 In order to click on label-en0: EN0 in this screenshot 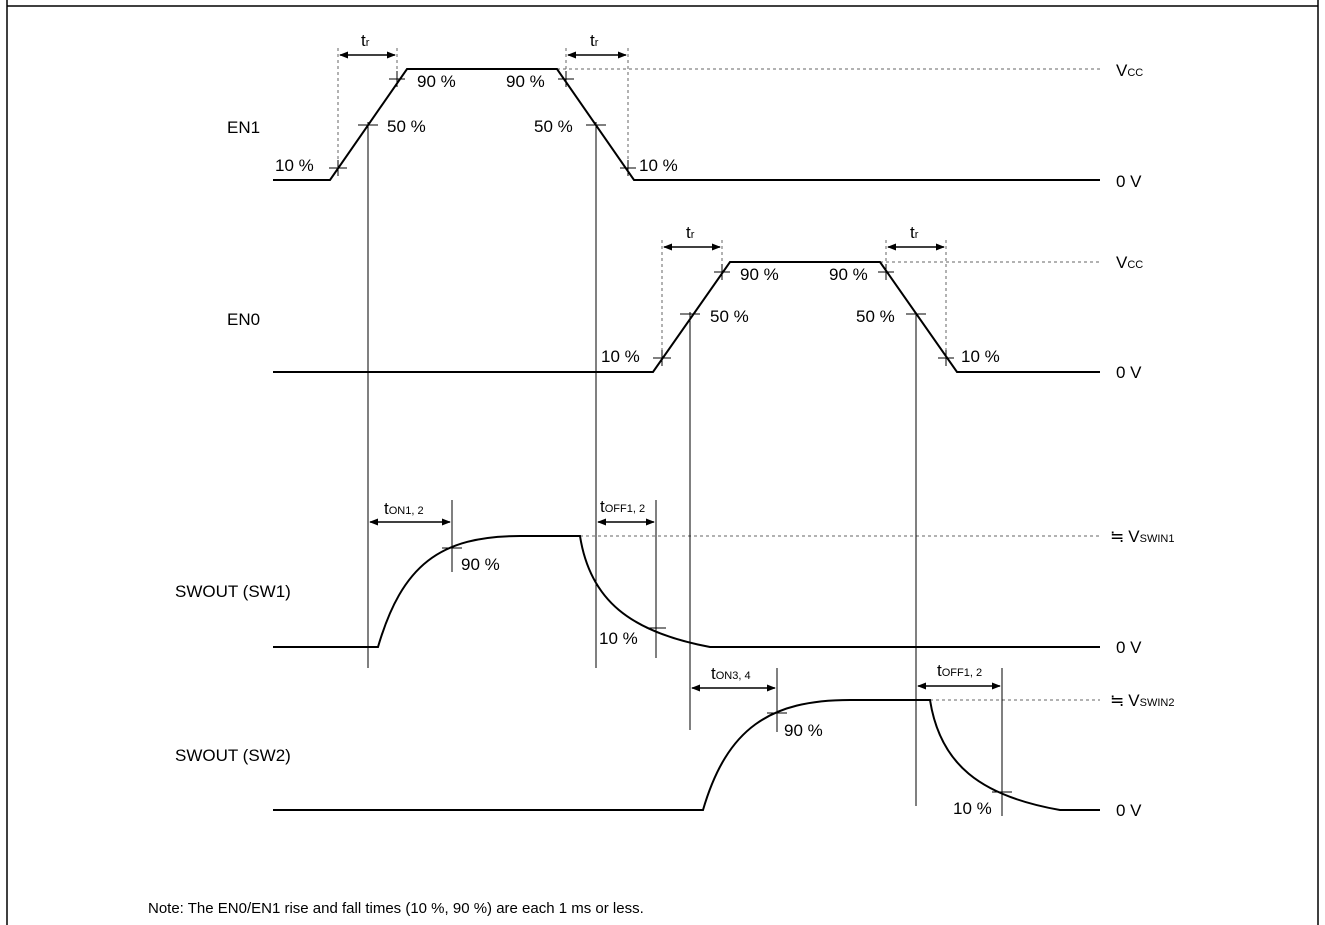, I will do `click(243, 319)`.